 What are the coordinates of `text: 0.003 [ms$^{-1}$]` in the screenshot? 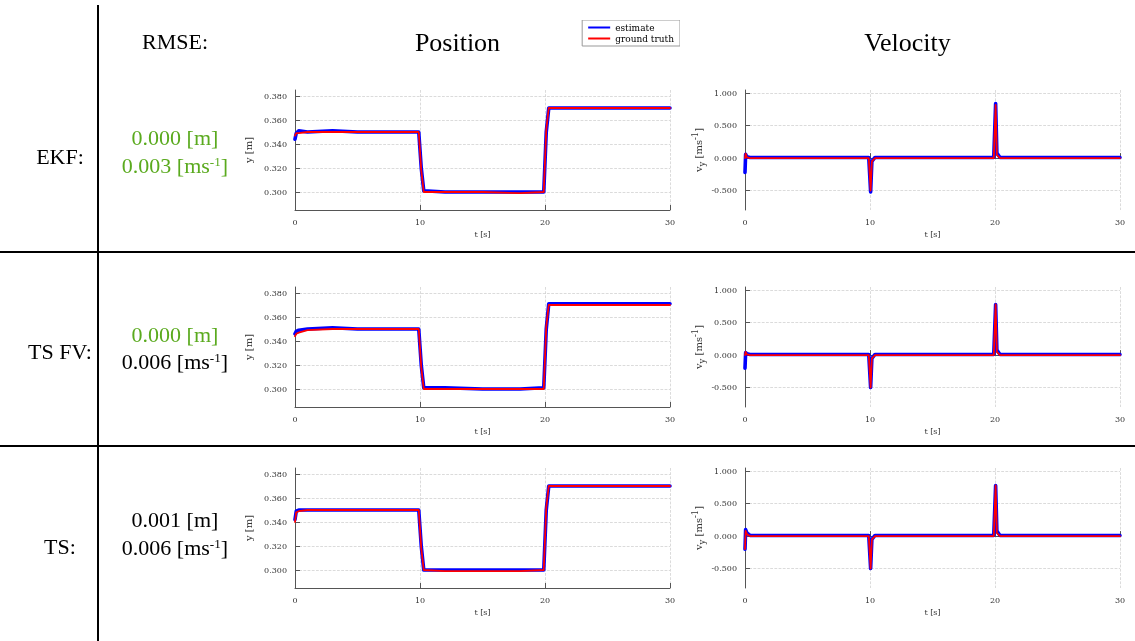 It's located at (175, 165).